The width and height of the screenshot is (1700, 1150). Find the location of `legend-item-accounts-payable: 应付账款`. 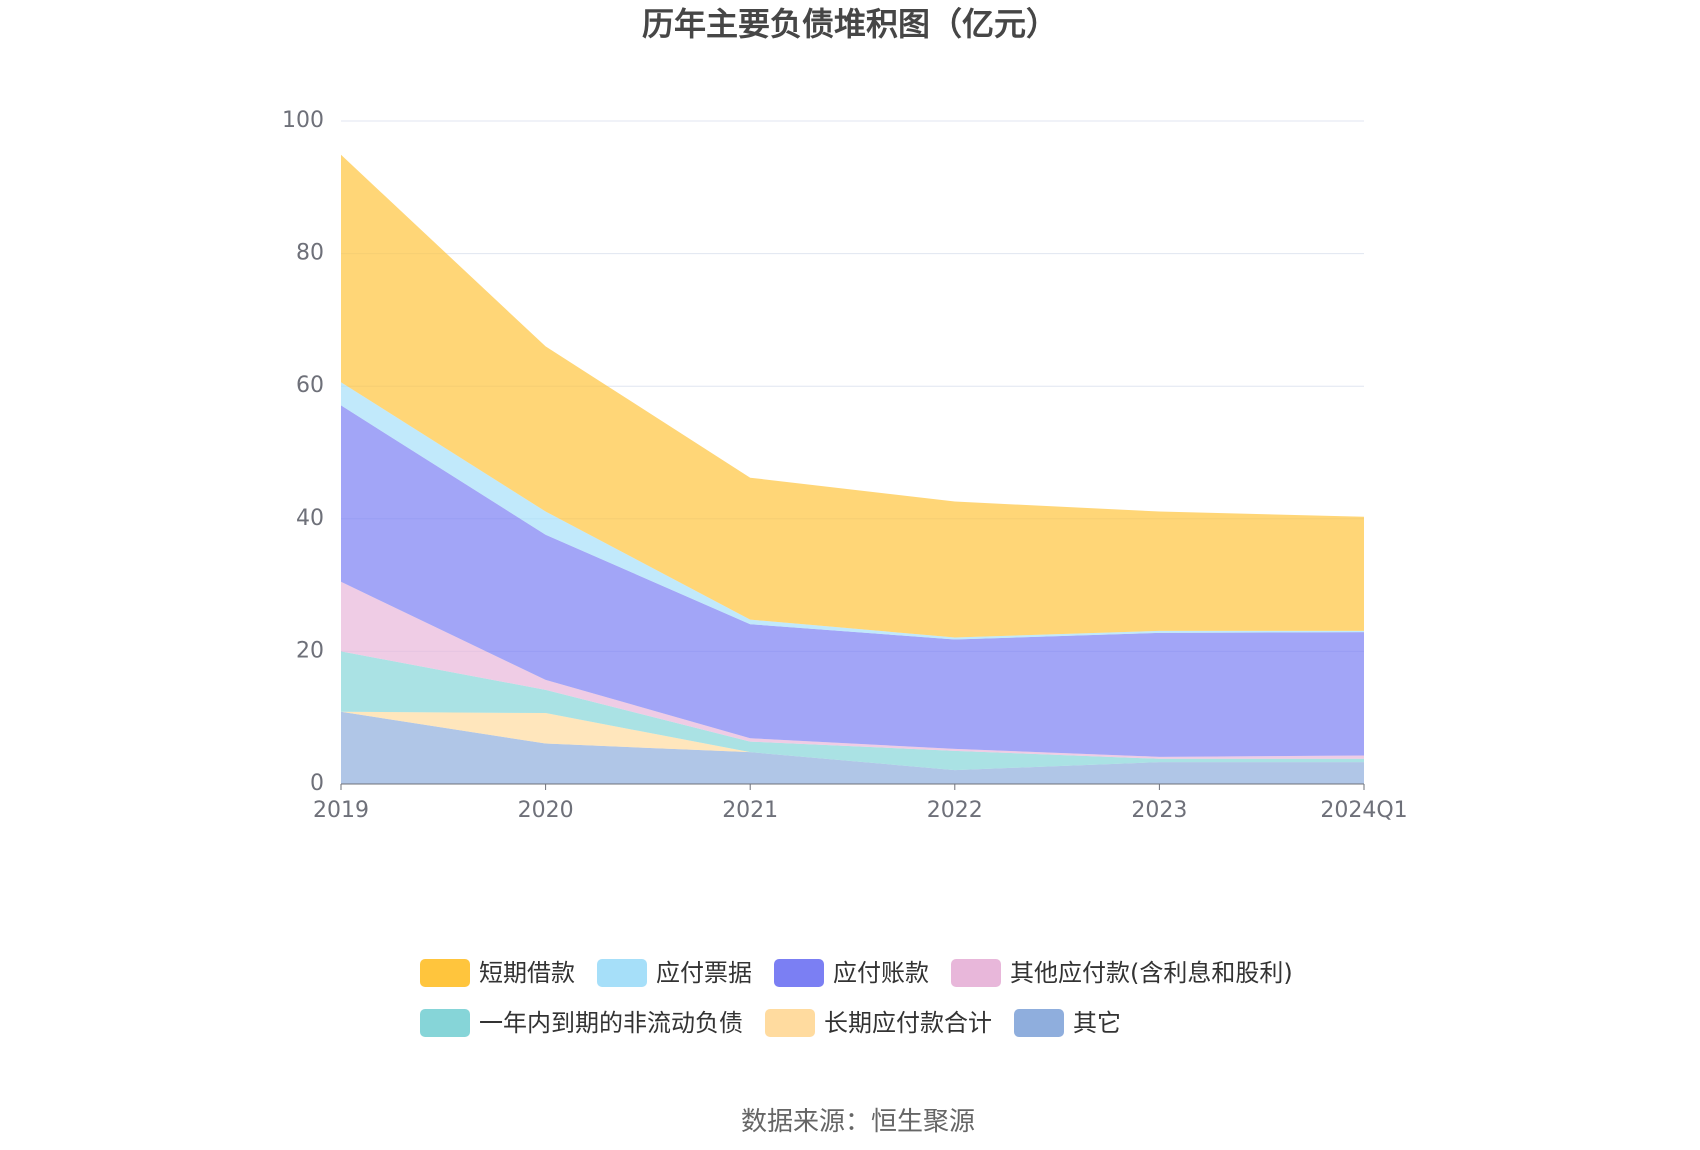

legend-item-accounts-payable: 应付账款 is located at coordinates (851, 973).